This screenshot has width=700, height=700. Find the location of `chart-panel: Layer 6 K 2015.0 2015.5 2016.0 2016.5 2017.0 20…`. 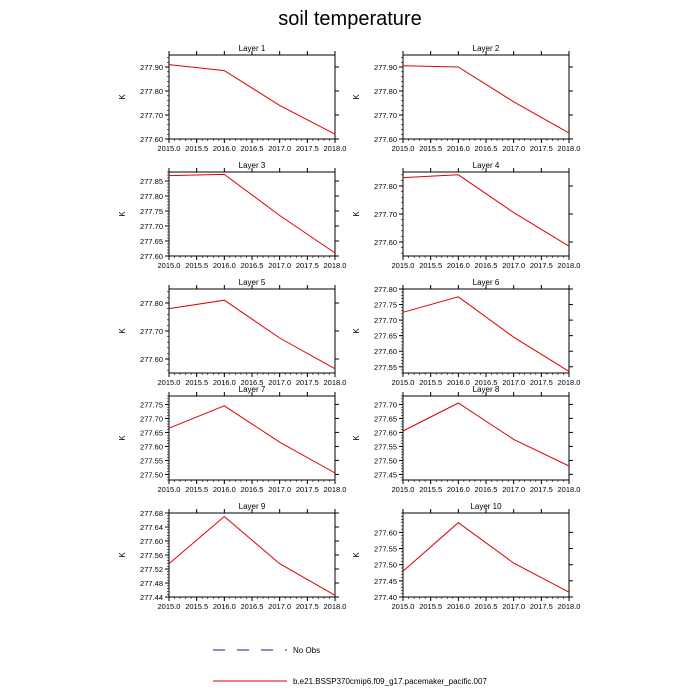

chart-panel: Layer 6 K 2015.0 2015.5 2016.0 2016.5 2017.0 20… is located at coordinates (466, 332).